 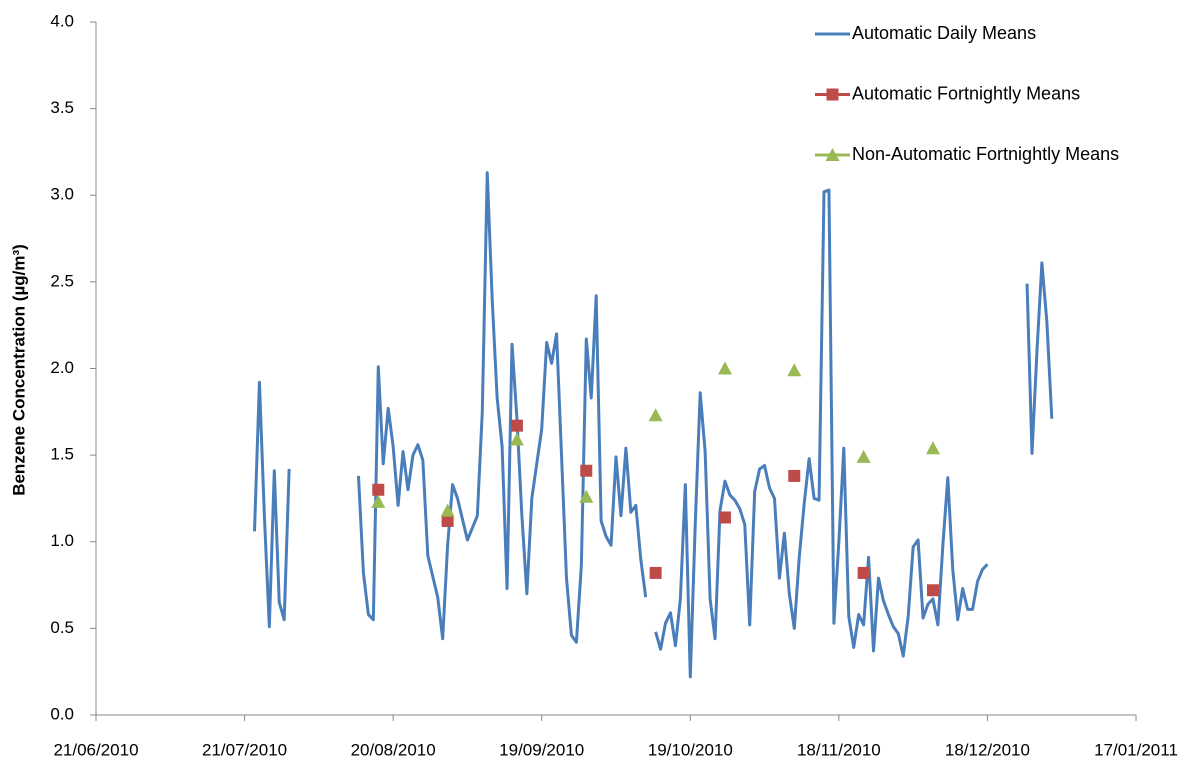 I want to click on x-tick-label: 19/09/2010, so click(x=541, y=749).